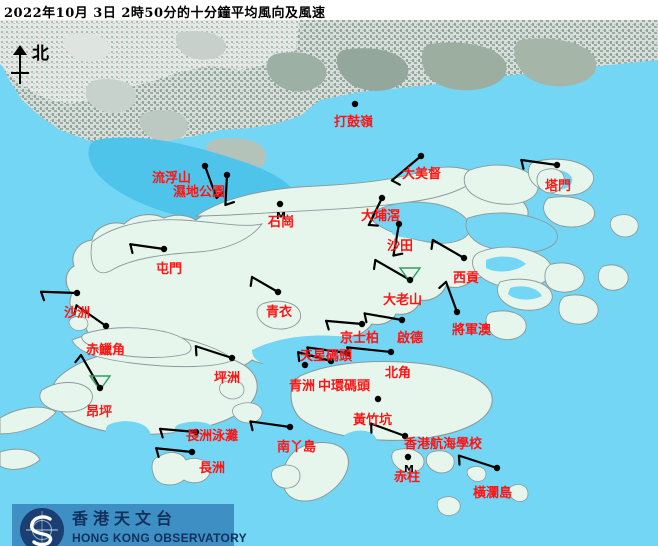 Image resolution: width=658 pixels, height=546 pixels. Describe the element at coordinates (410, 338) in the screenshot. I see `station-label-啟德: 啟德` at that location.